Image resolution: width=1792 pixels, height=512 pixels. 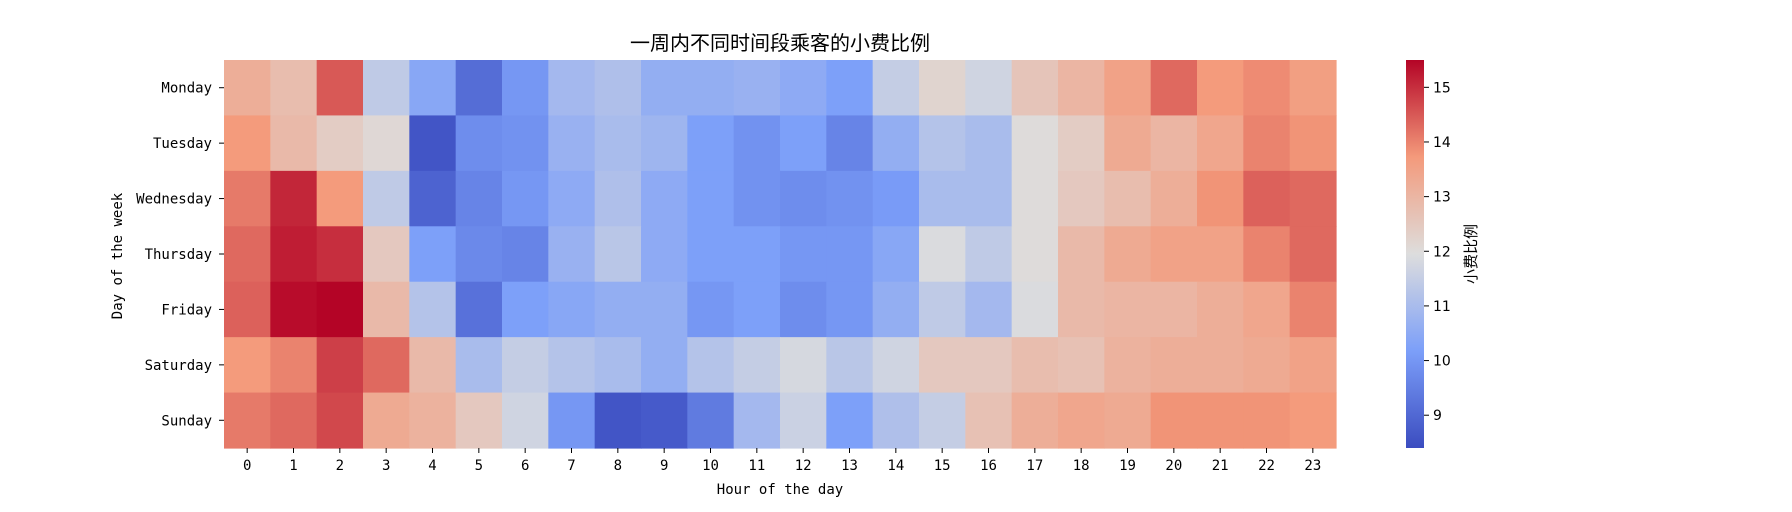 What do you see at coordinates (186, 421) in the screenshot?
I see `y-tick-label: Sunday` at bounding box center [186, 421].